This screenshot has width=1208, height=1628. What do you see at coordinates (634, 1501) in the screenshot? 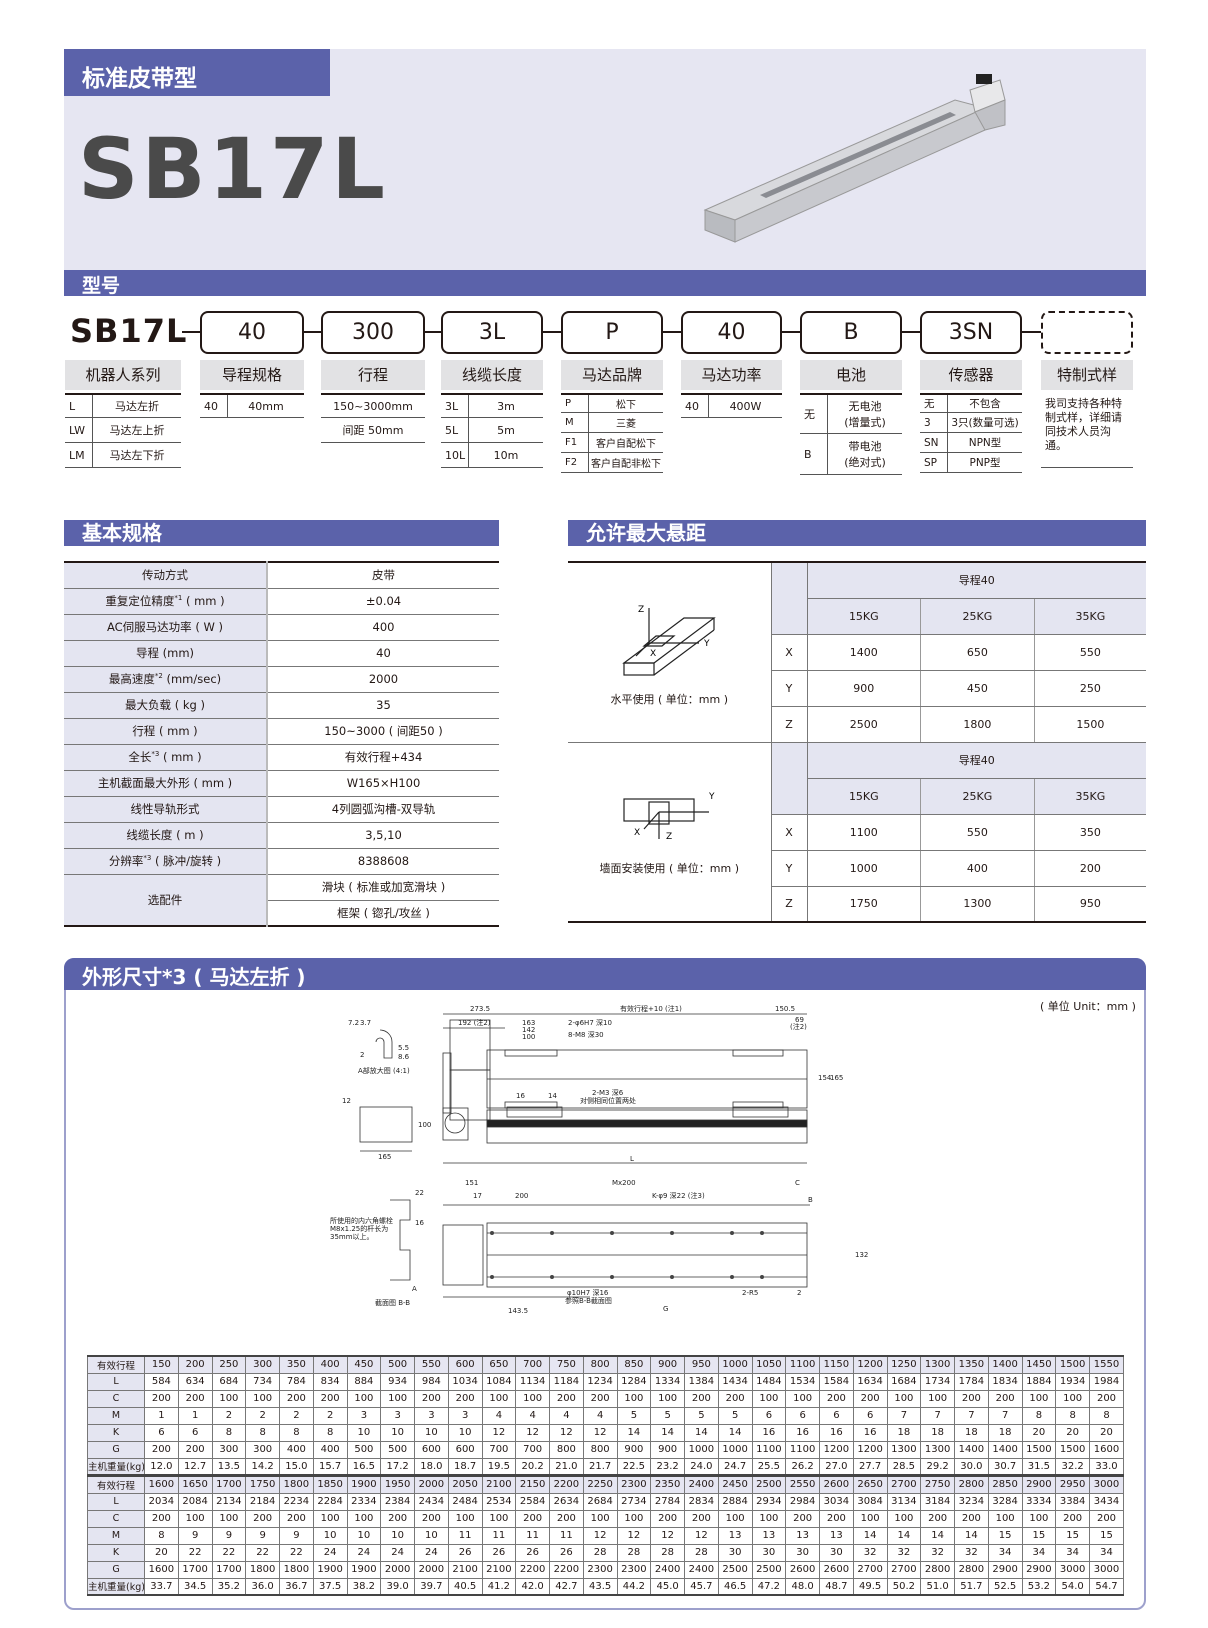
I see `dimension-cell: 2734` at bounding box center [634, 1501].